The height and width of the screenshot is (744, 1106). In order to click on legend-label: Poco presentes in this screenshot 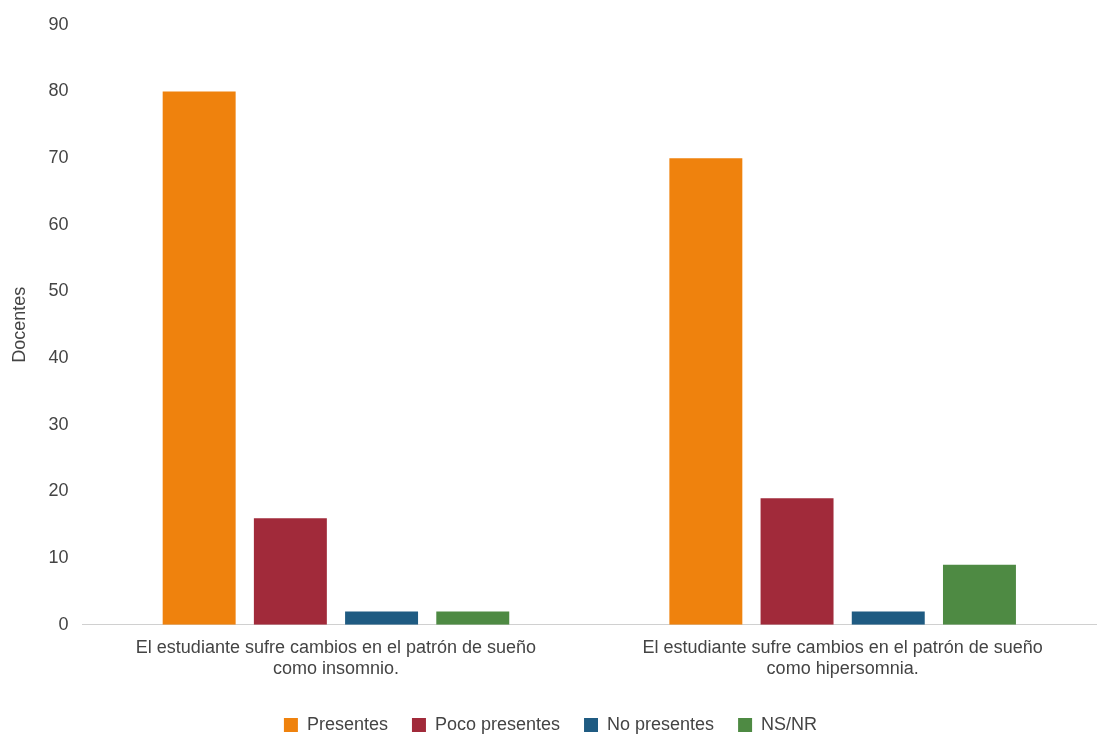, I will do `click(497, 723)`.